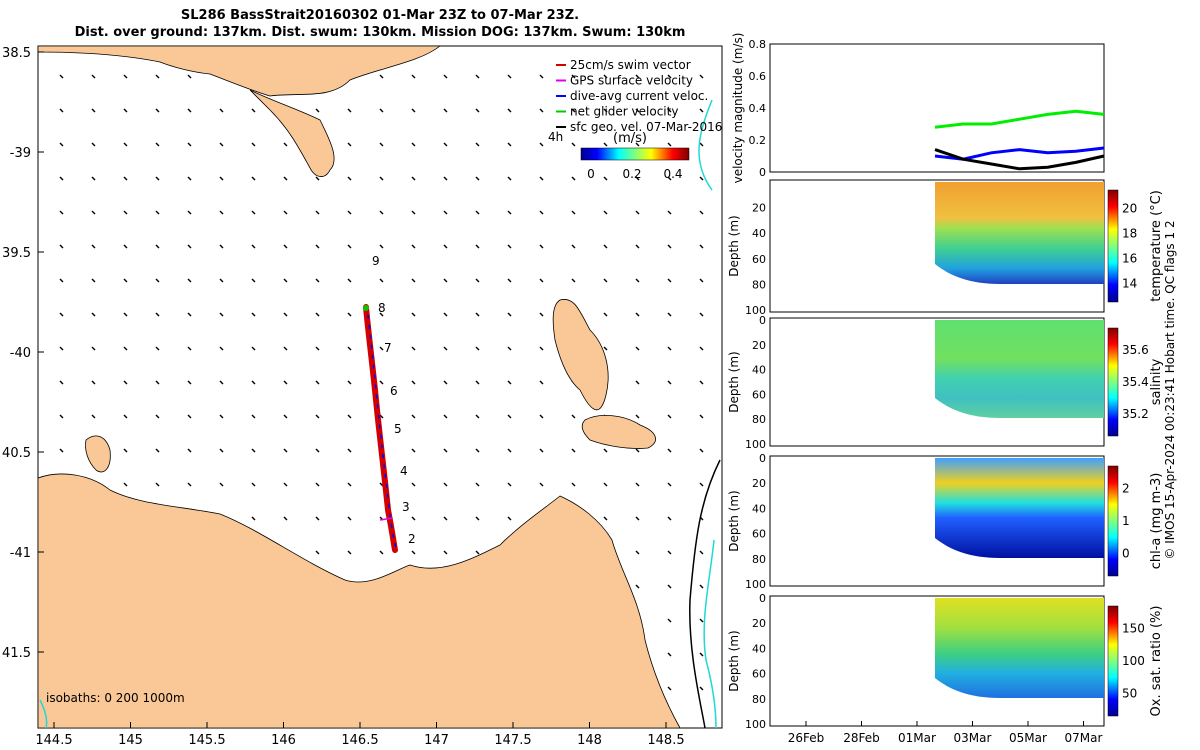  I want to click on depth-ytick: 0, so click(762, 458).